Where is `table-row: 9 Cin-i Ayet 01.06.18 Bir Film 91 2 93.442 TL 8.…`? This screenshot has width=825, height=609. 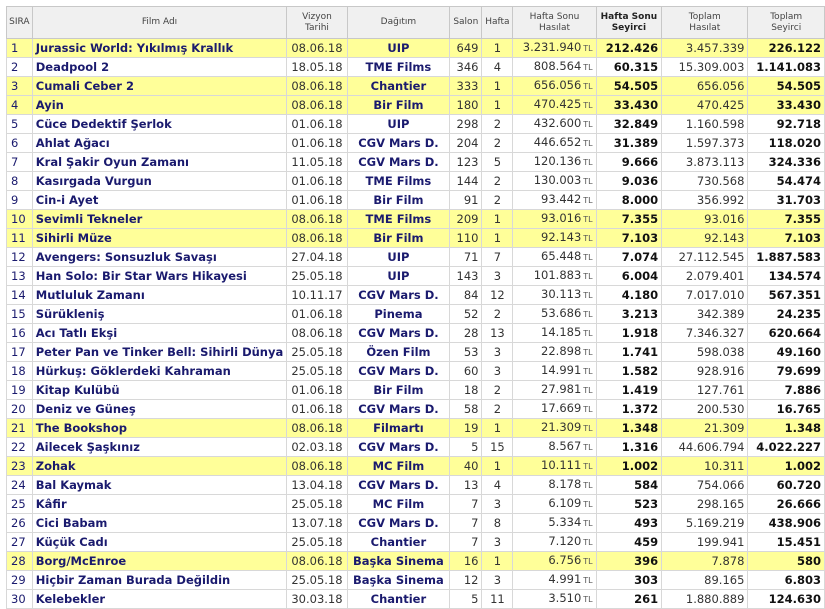 table-row: 9 Cin-i Ayet 01.06.18 Bir Film 91 2 93.442 TL 8.… is located at coordinates (415, 200).